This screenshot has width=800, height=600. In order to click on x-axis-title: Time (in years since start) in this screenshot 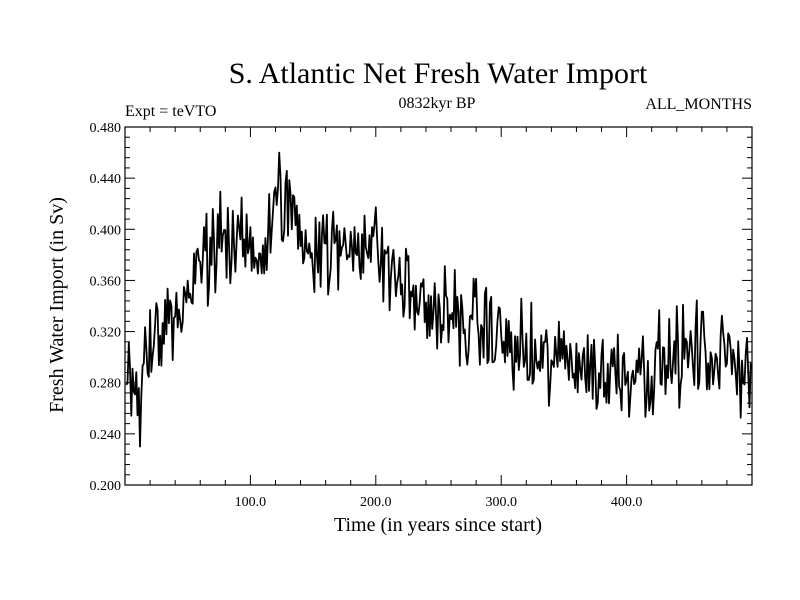, I will do `click(438, 525)`.